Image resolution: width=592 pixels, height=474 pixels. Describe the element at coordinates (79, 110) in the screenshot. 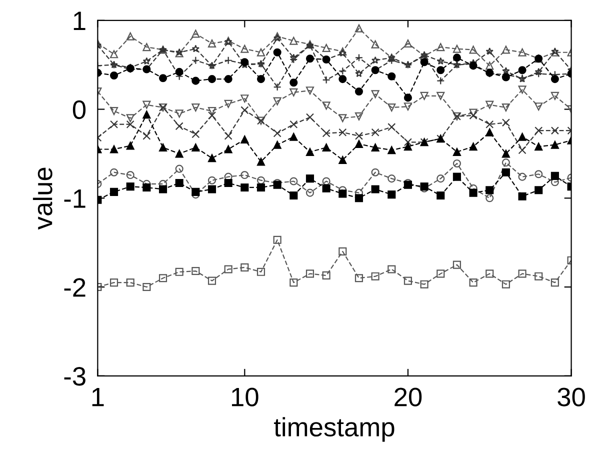

I see `y-tick-label: 0` at that location.